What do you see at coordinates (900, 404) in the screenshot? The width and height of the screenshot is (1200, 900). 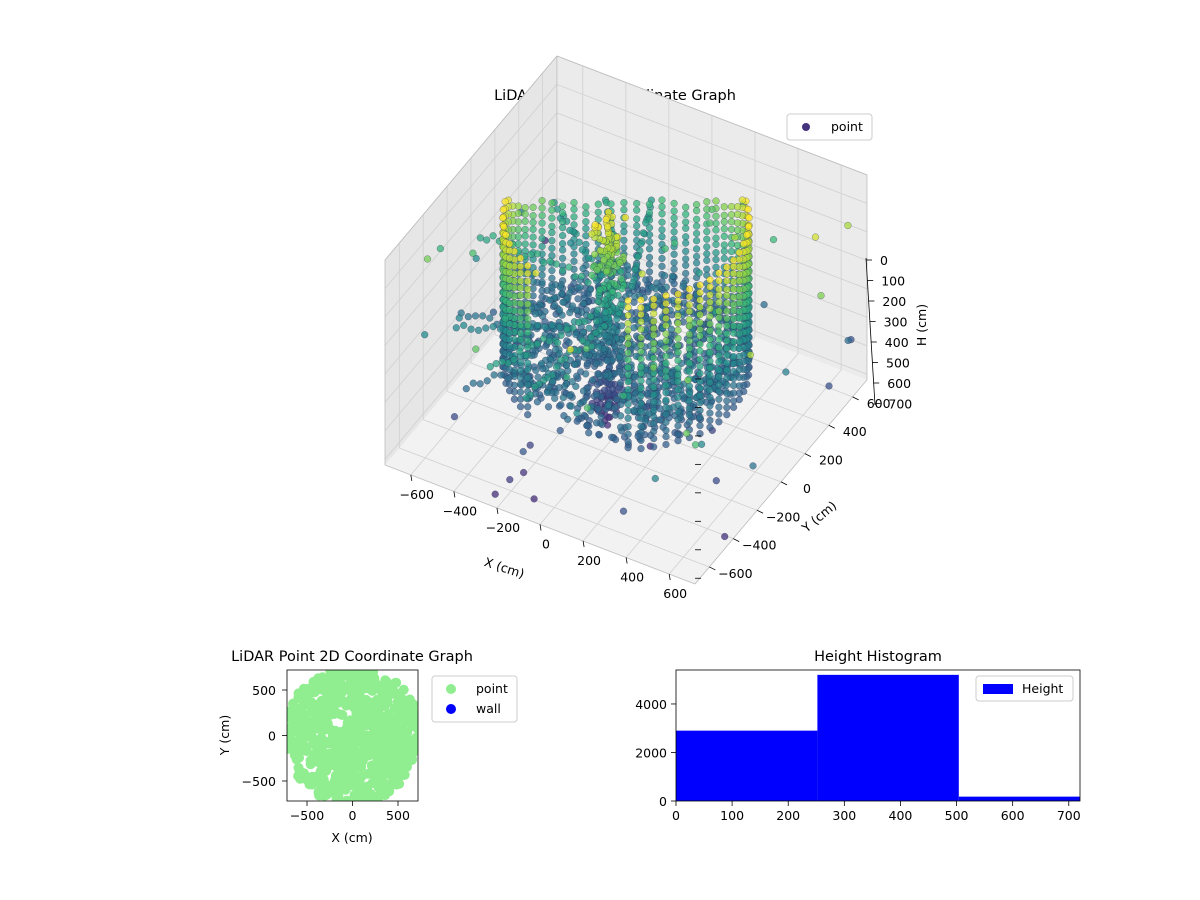 I see `z-tick-label: 700` at bounding box center [900, 404].